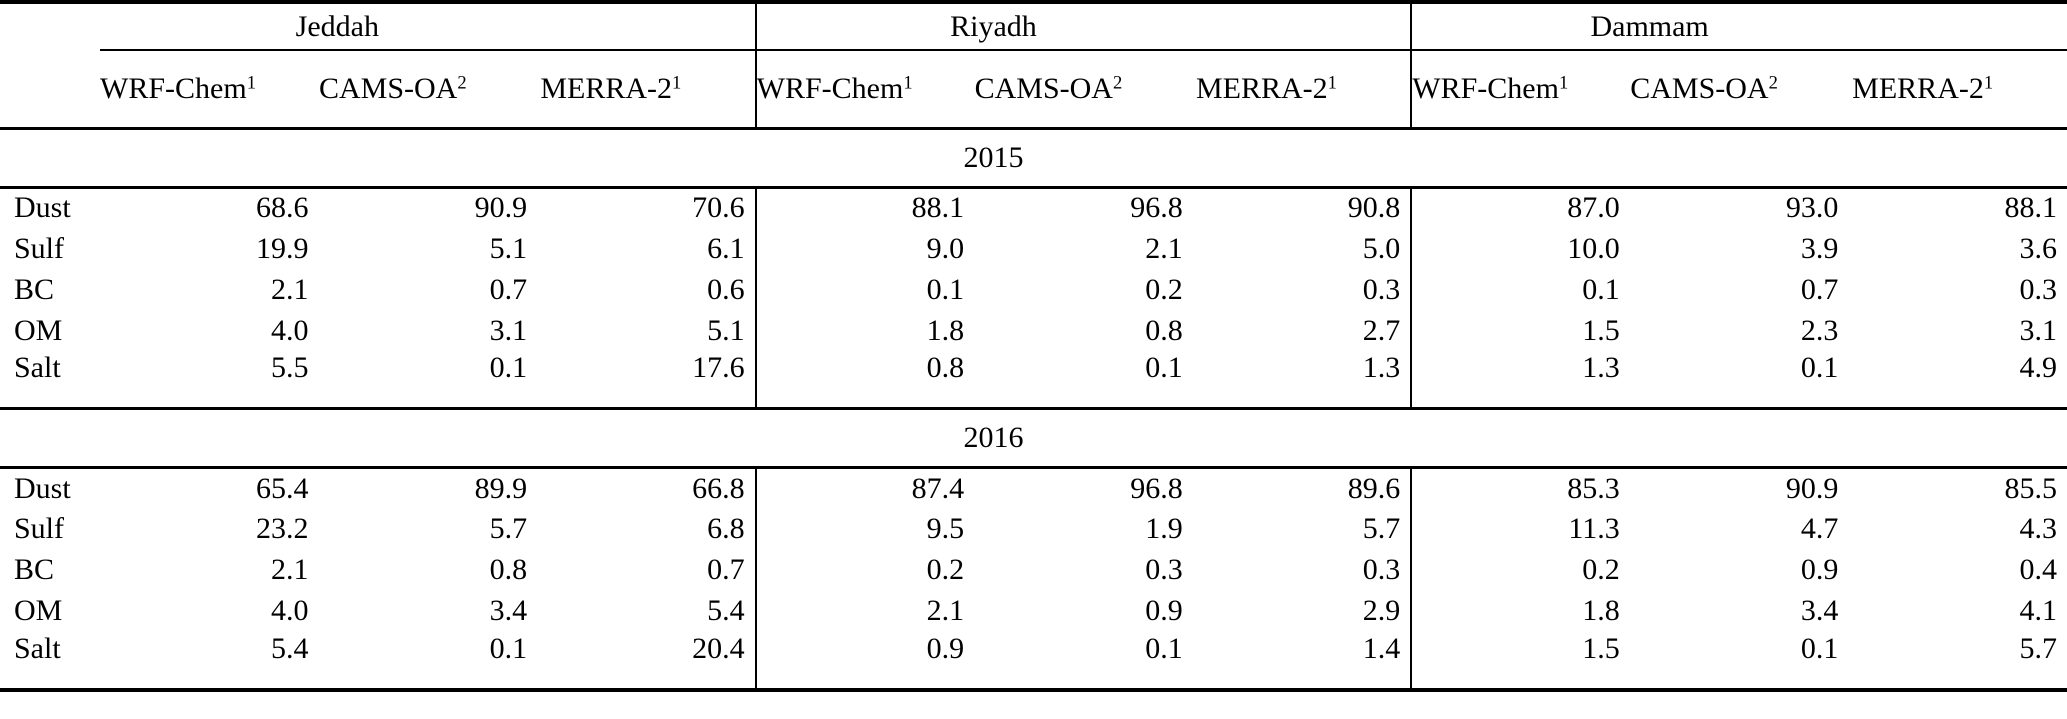  I want to click on value-cell: 89.6, so click(1374, 488).